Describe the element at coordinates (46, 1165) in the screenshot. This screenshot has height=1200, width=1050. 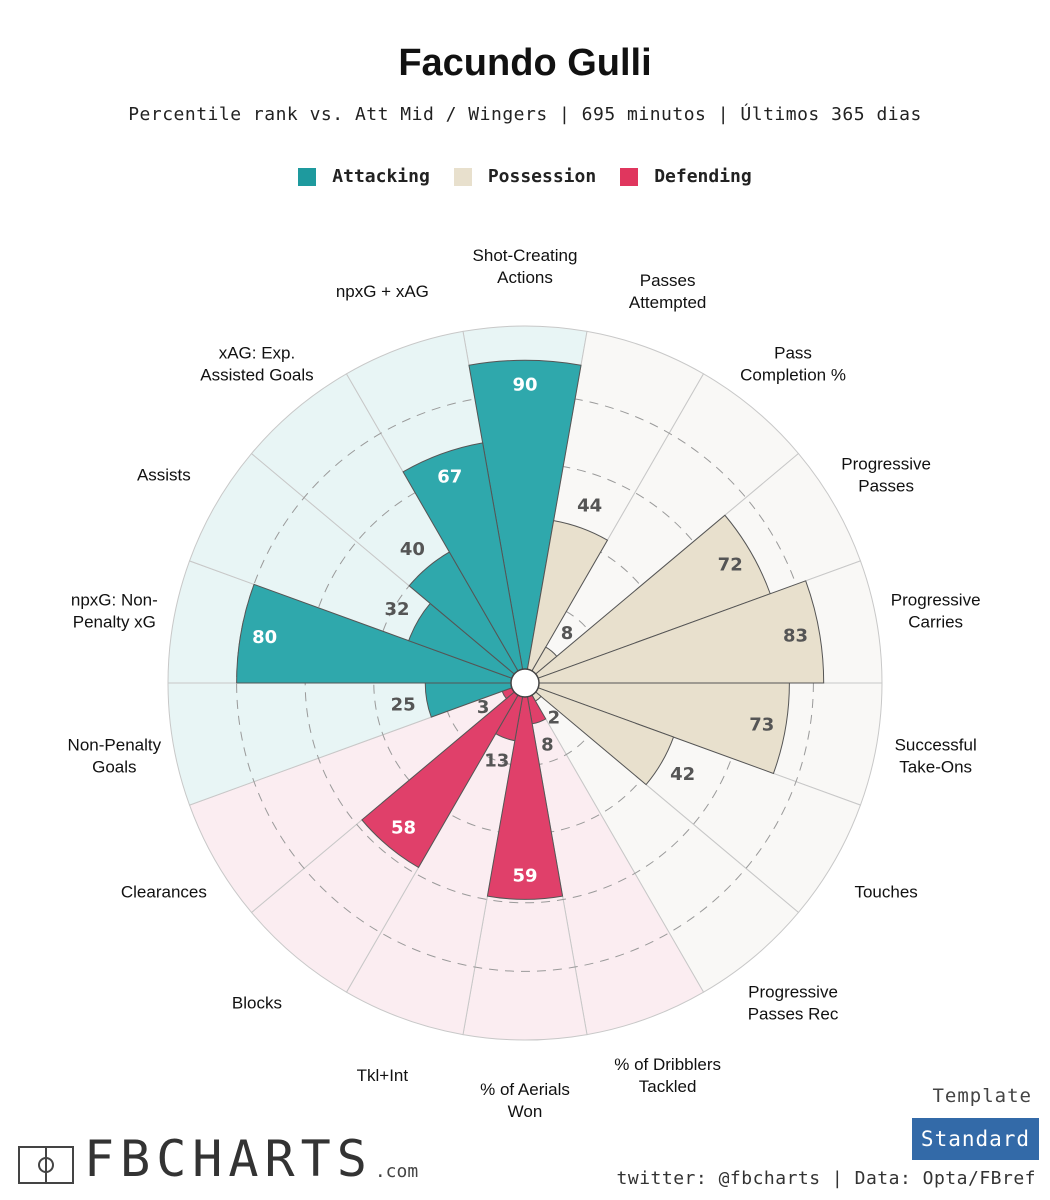
I see `pitch-icon` at that location.